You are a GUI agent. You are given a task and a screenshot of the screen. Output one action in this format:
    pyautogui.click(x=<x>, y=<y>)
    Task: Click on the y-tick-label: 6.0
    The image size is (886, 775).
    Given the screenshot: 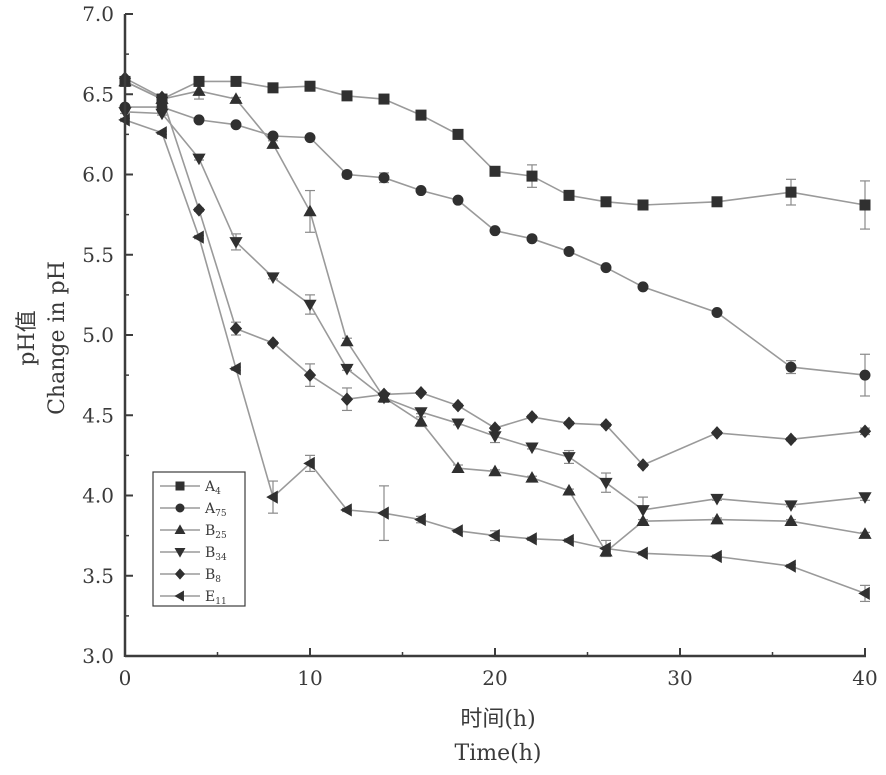 What is the action you would take?
    pyautogui.click(x=98, y=175)
    